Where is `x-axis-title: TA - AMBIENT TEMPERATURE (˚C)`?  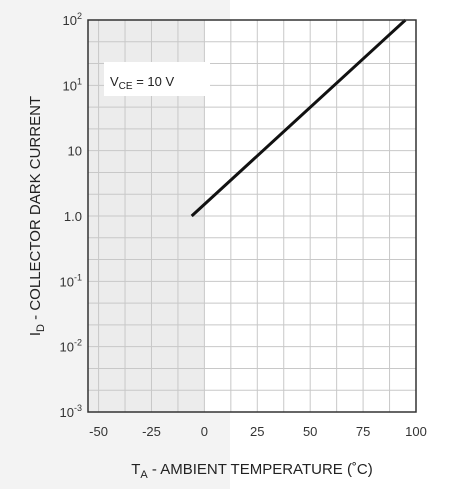 x-axis-title: TA - AMBIENT TEMPERATURE (˚C) is located at coordinates (252, 471).